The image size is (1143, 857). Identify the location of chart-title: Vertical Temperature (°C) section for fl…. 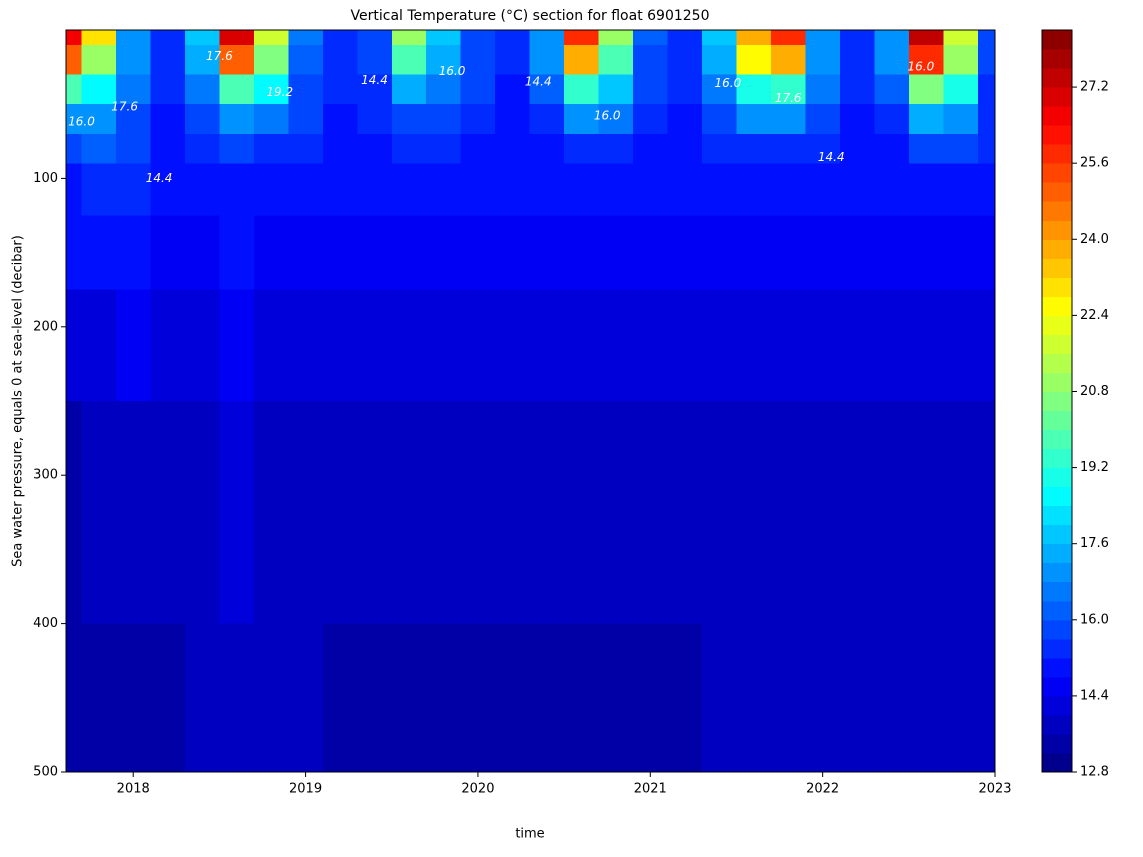
(530, 16).